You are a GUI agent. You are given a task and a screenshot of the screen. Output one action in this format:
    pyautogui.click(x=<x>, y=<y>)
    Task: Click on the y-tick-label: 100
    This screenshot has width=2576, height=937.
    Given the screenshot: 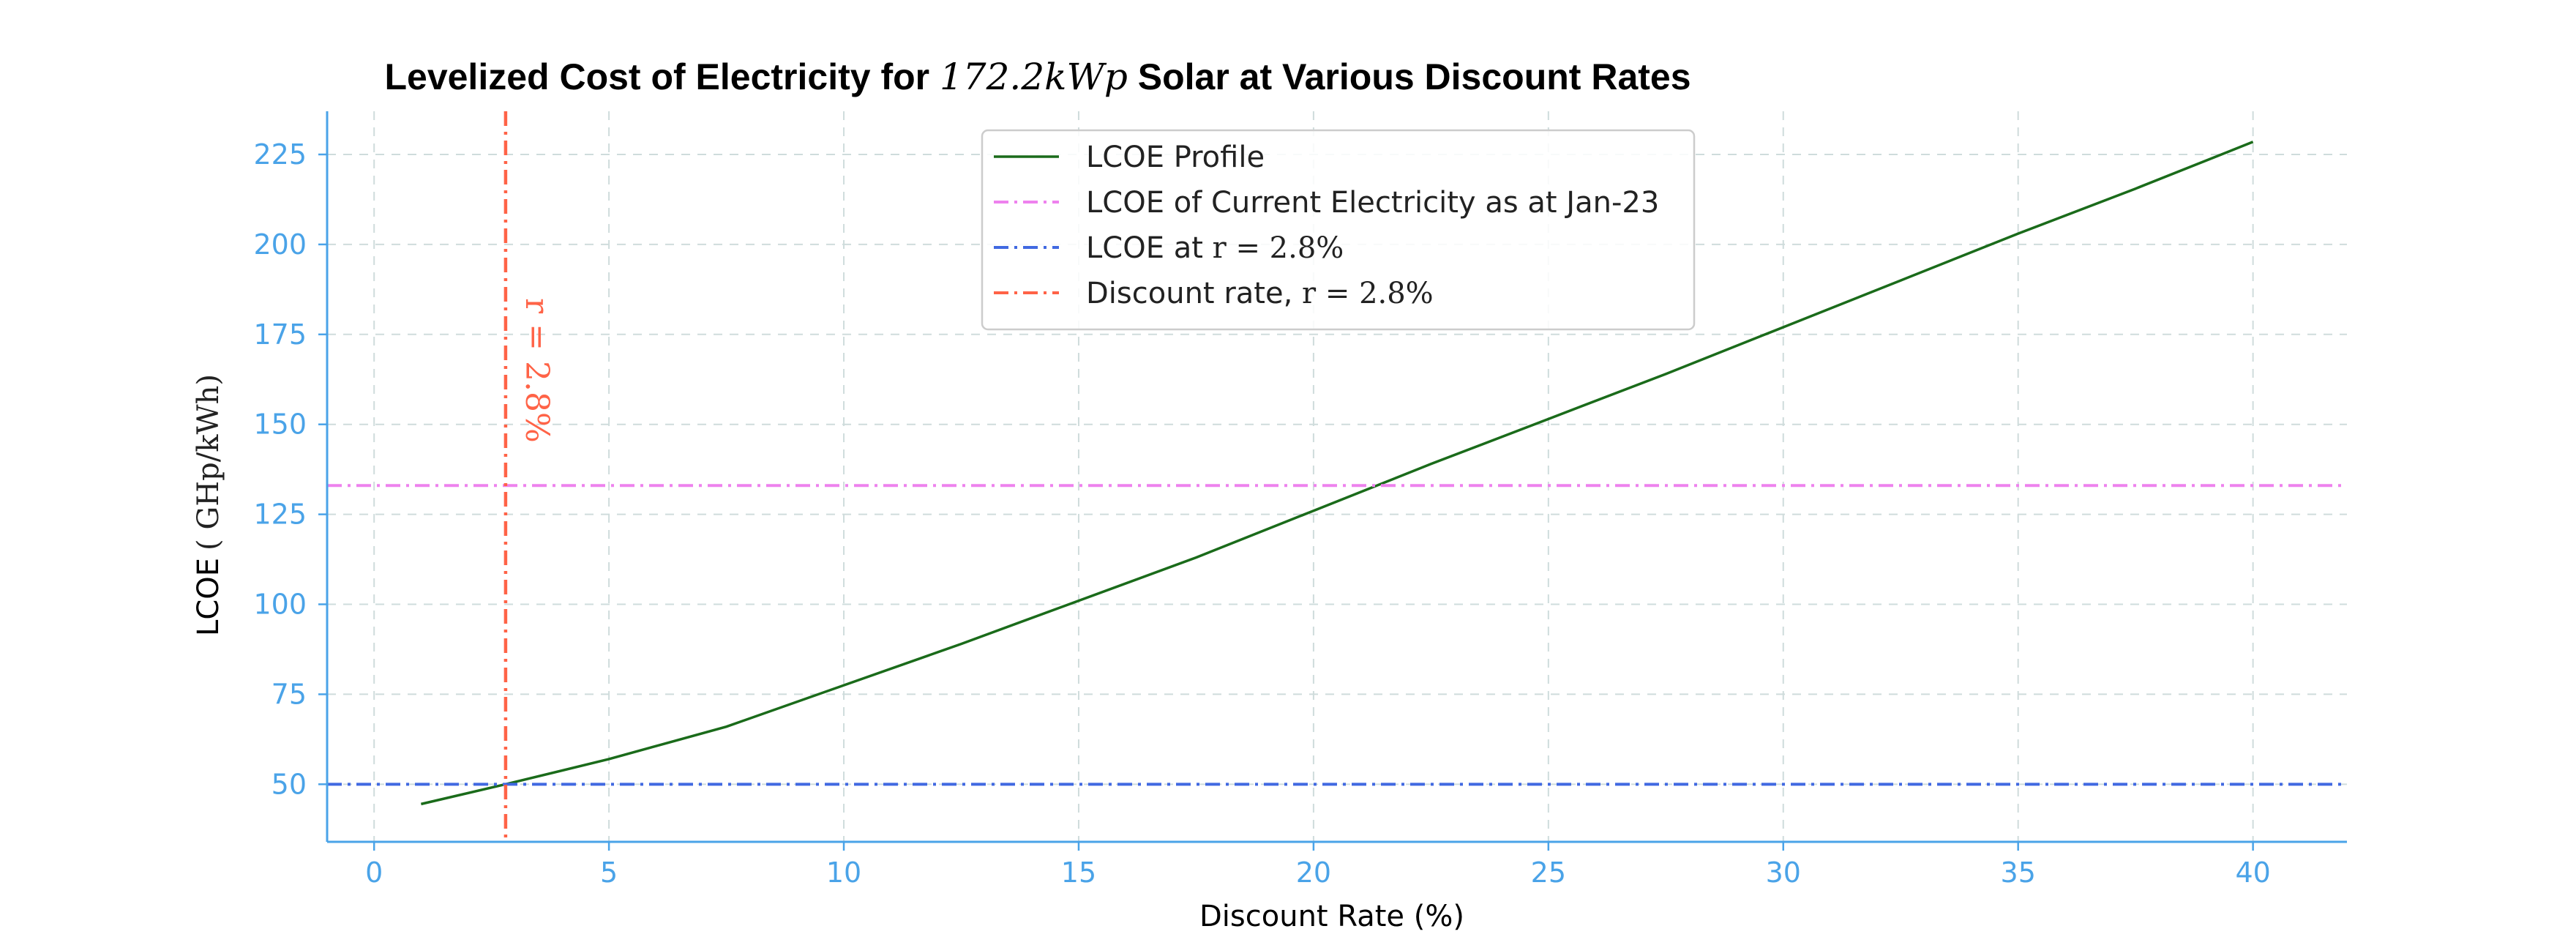 What is the action you would take?
    pyautogui.click(x=280, y=605)
    